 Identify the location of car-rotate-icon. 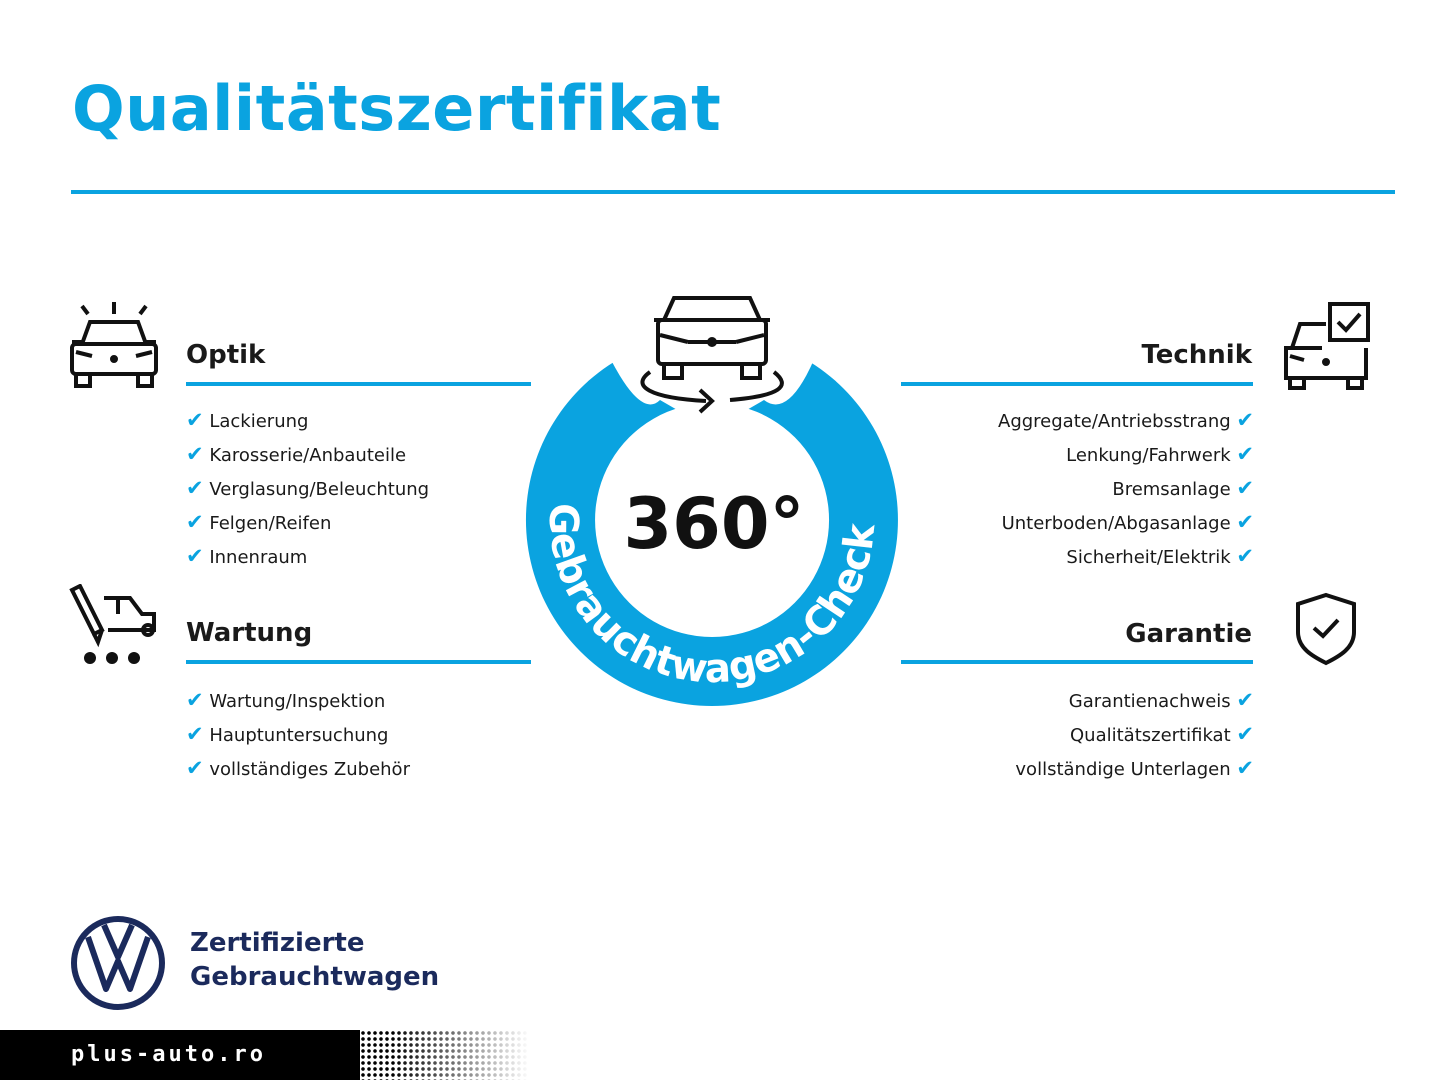
(712, 355).